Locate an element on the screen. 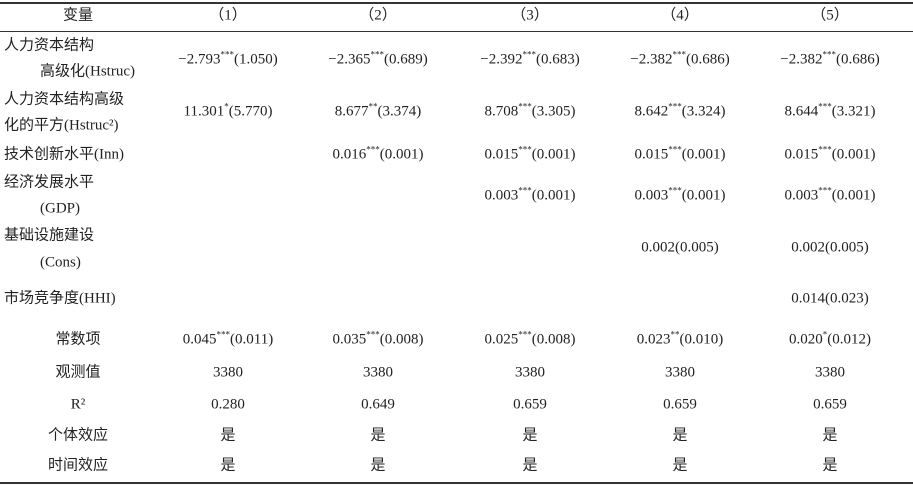 Image resolution: width=913 pixels, height=485 pixels. coefficient: −2.793 is located at coordinates (199, 59).